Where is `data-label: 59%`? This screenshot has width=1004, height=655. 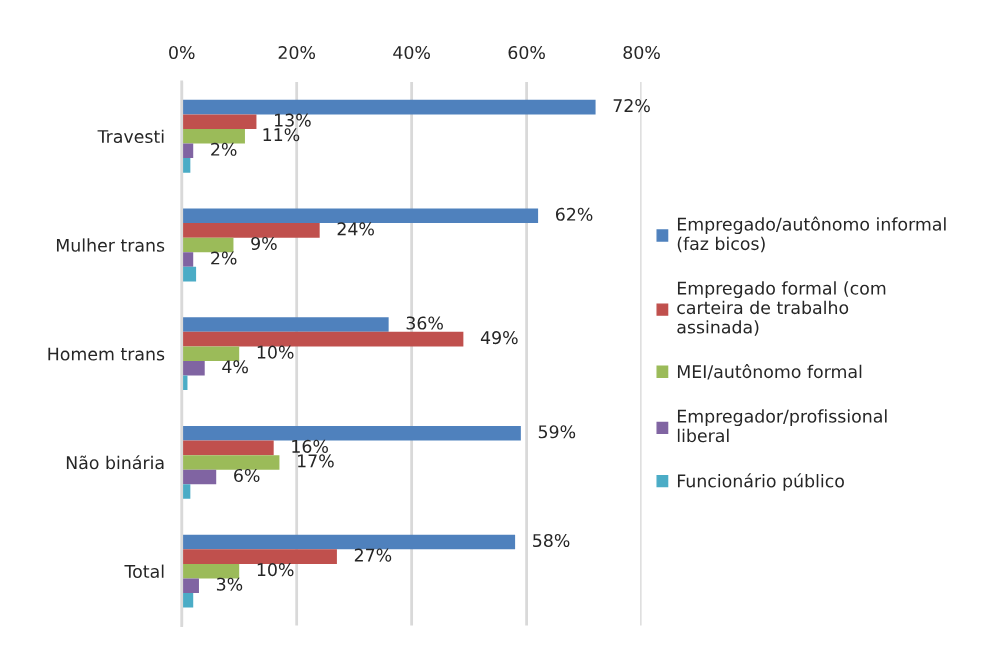
data-label: 59% is located at coordinates (557, 432).